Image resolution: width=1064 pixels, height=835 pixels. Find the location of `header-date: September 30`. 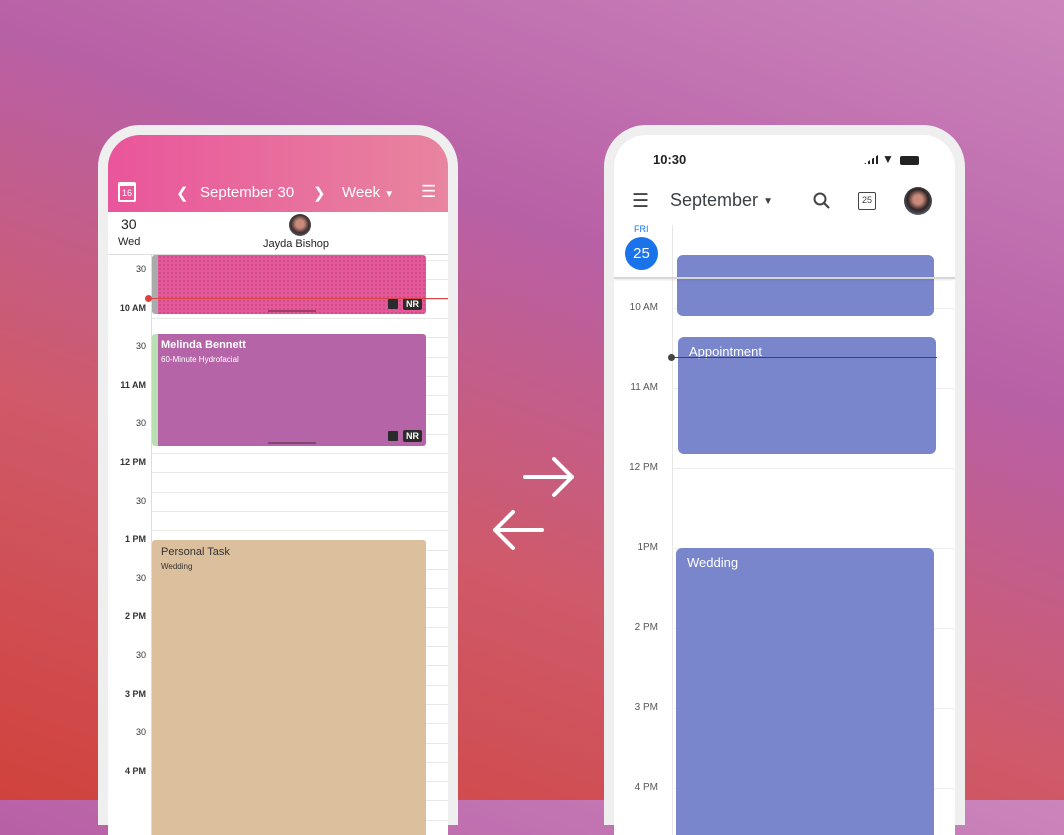

header-date: September 30 is located at coordinates (247, 192).